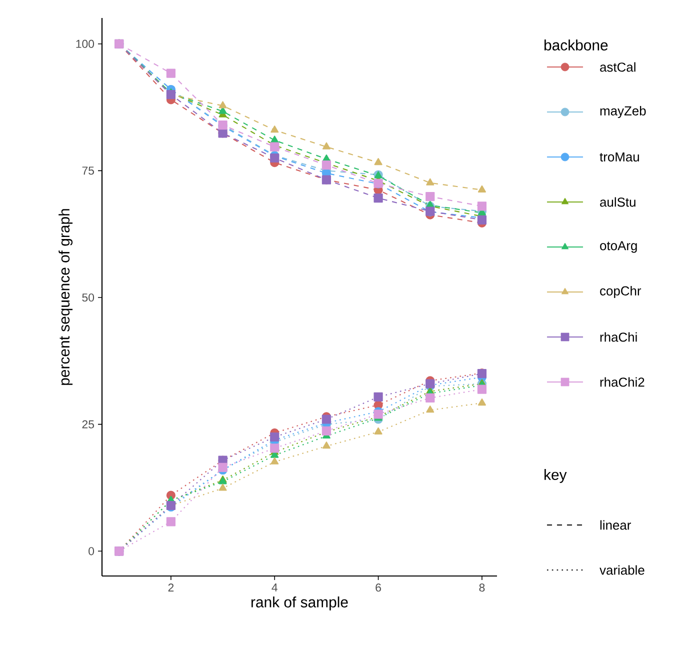 The height and width of the screenshot is (650, 683). What do you see at coordinates (623, 112) in the screenshot?
I see `legend-label: mayZeb` at bounding box center [623, 112].